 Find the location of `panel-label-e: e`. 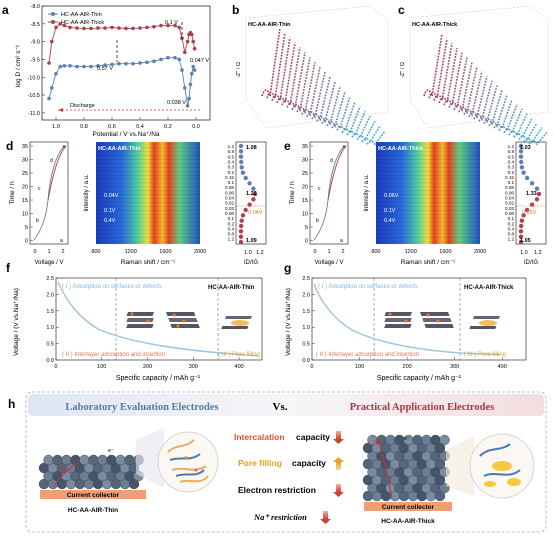

panel-label-e: e is located at coordinates (287, 146).